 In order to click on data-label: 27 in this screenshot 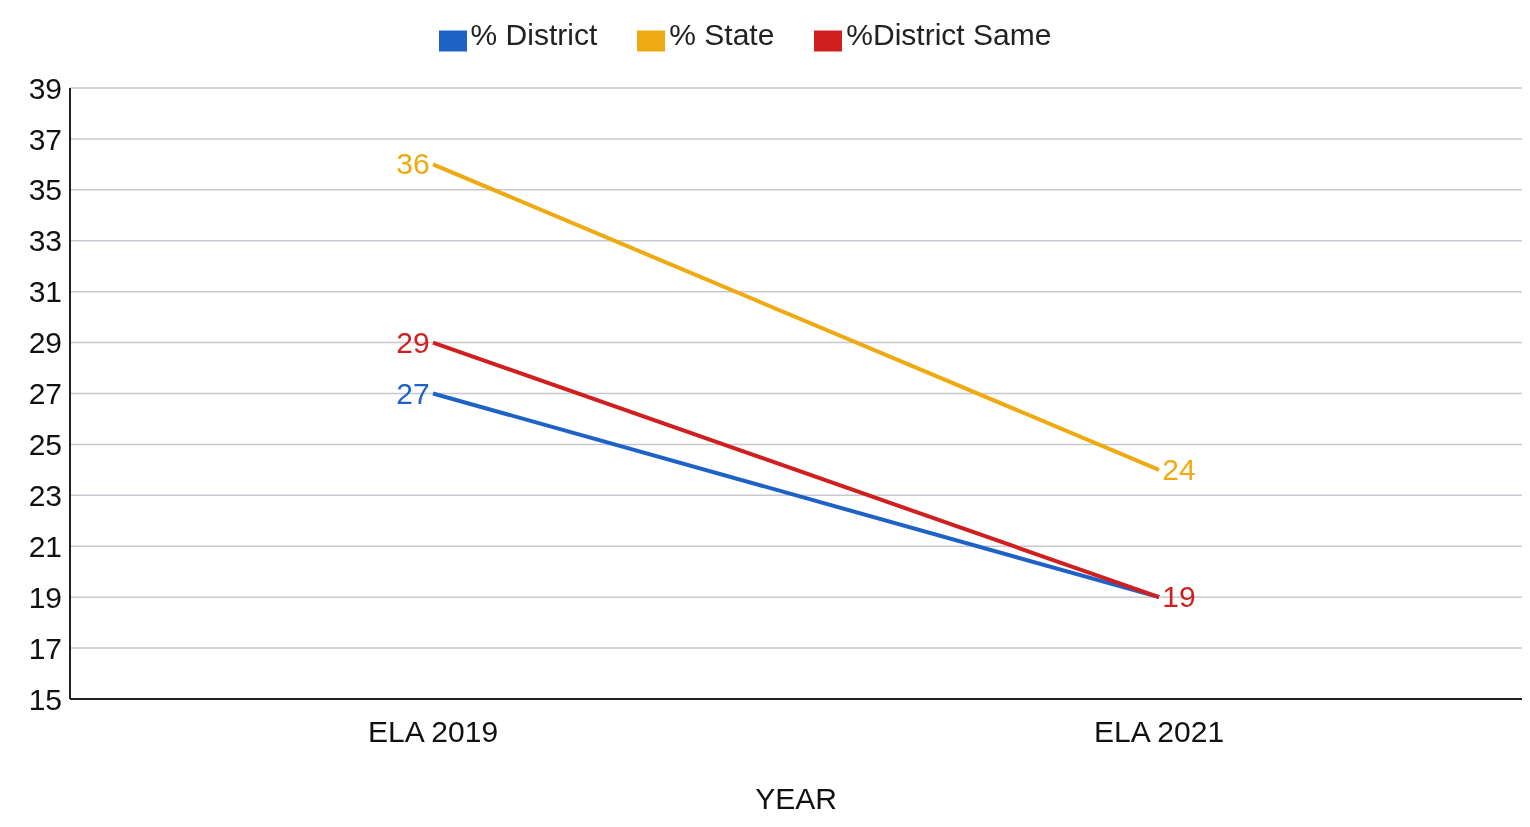, I will do `click(413, 393)`.